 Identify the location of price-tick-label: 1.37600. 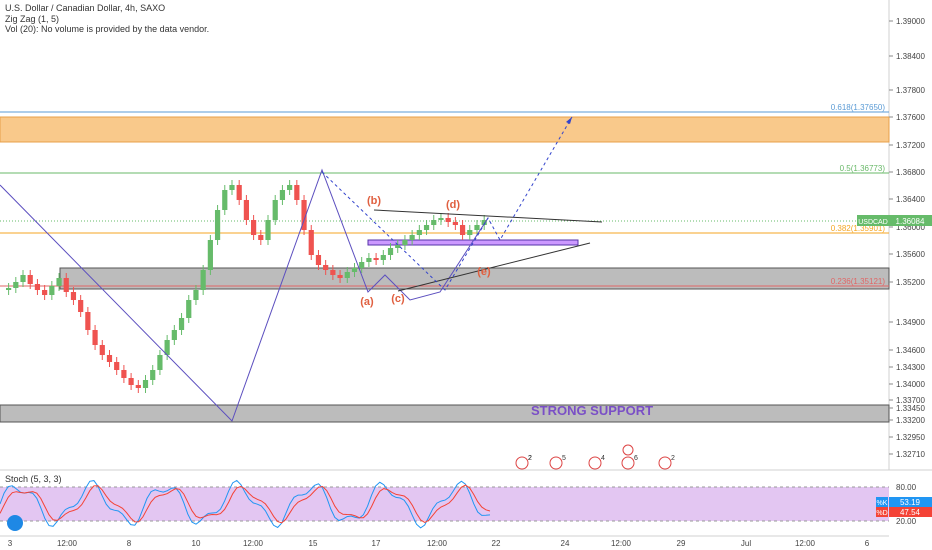
(910, 117).